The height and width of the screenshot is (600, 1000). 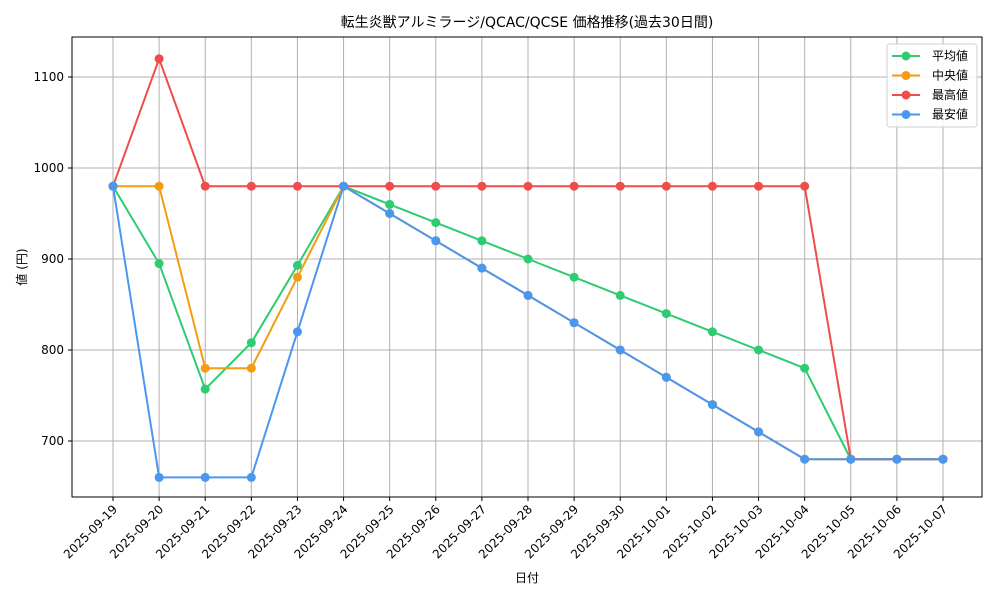 What do you see at coordinates (48, 77) in the screenshot?
I see `y-tick-label: 1100` at bounding box center [48, 77].